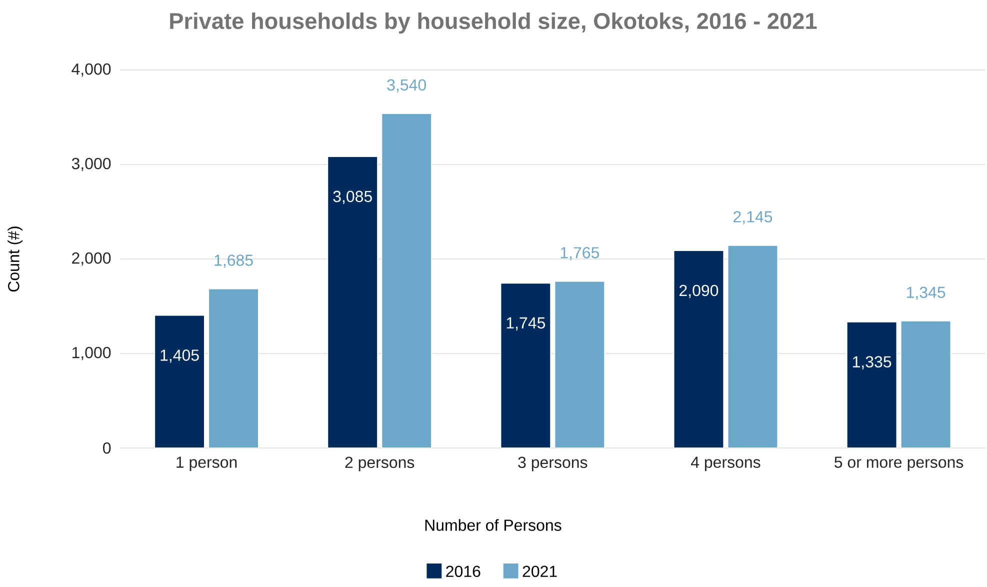  I want to click on legend-label: 2021, so click(539, 572).